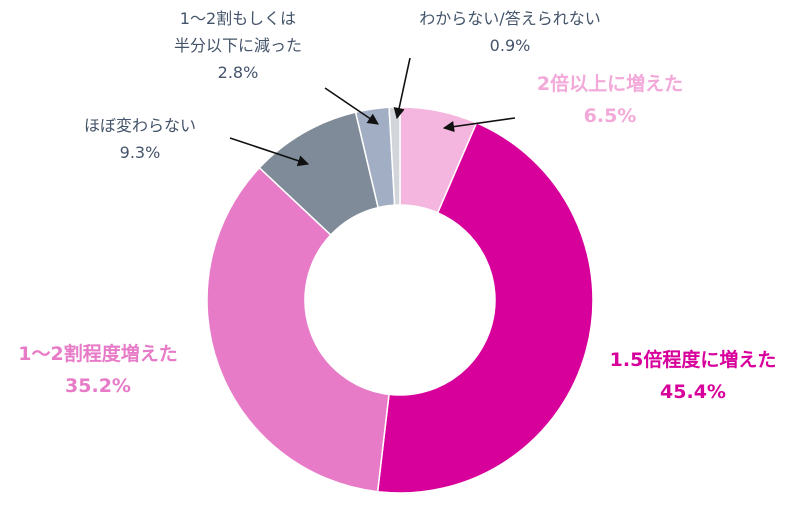  Describe the element at coordinates (509, 32) in the screenshot. I see `label-dontknow: わからない/答えられない 0.9%` at that location.